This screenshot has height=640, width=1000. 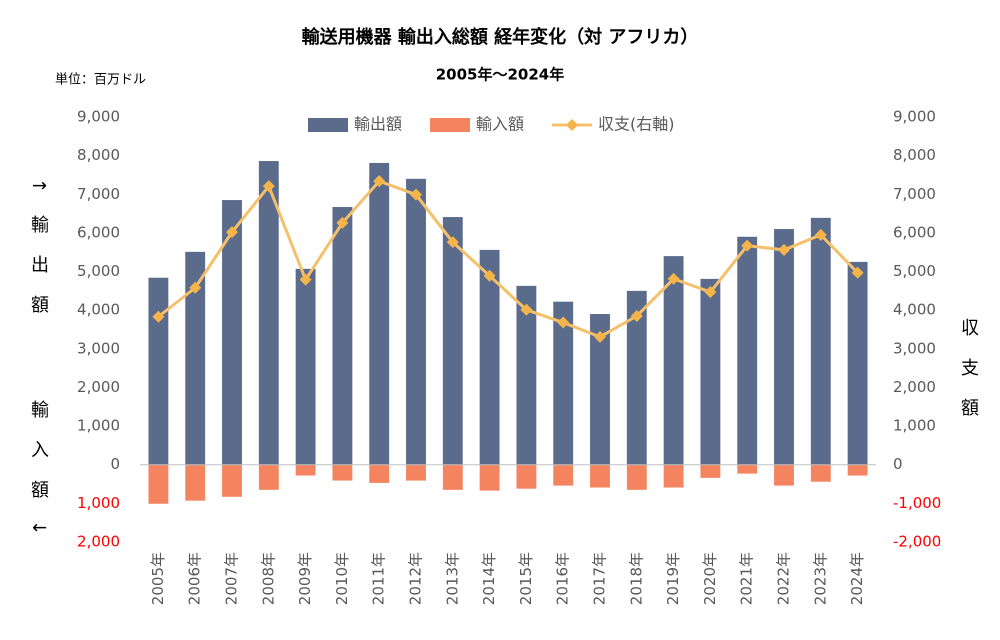 What do you see at coordinates (914, 426) in the screenshot?
I see `y2-tick-label: 1,000` at bounding box center [914, 426].